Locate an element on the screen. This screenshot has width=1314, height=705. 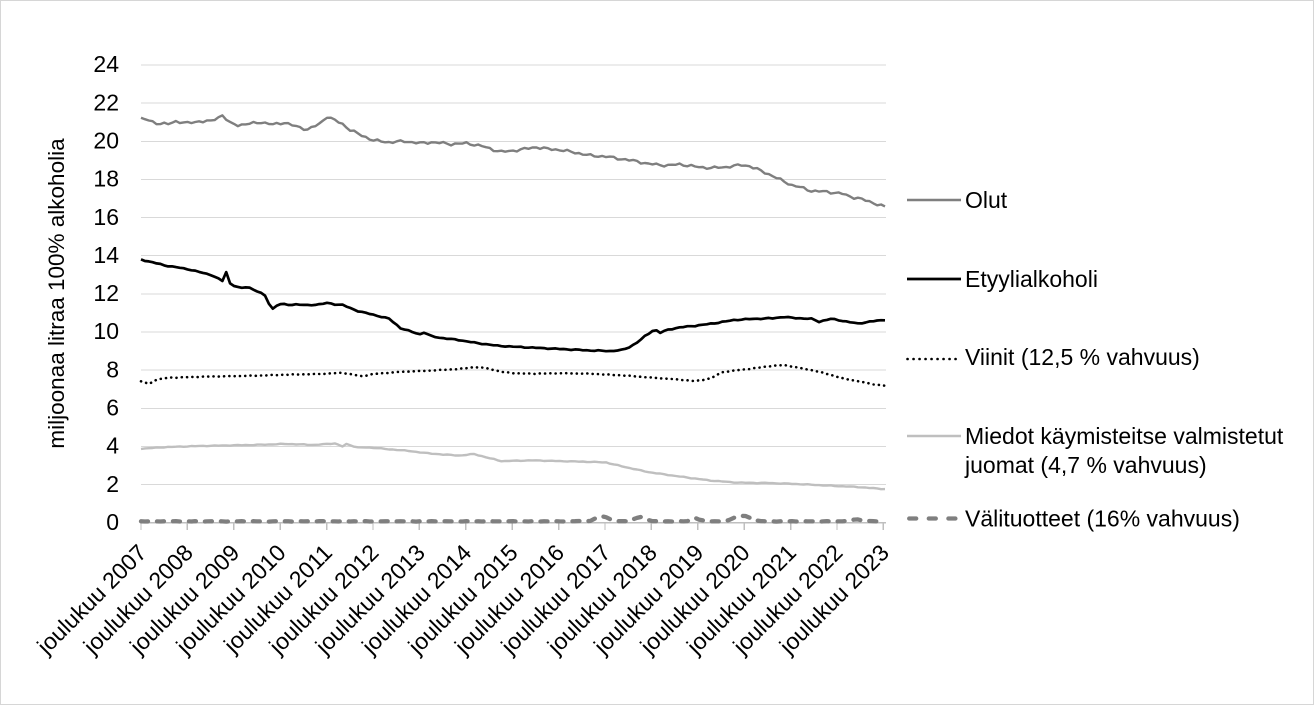
svg-text: 10 is located at coordinates (106, 331).